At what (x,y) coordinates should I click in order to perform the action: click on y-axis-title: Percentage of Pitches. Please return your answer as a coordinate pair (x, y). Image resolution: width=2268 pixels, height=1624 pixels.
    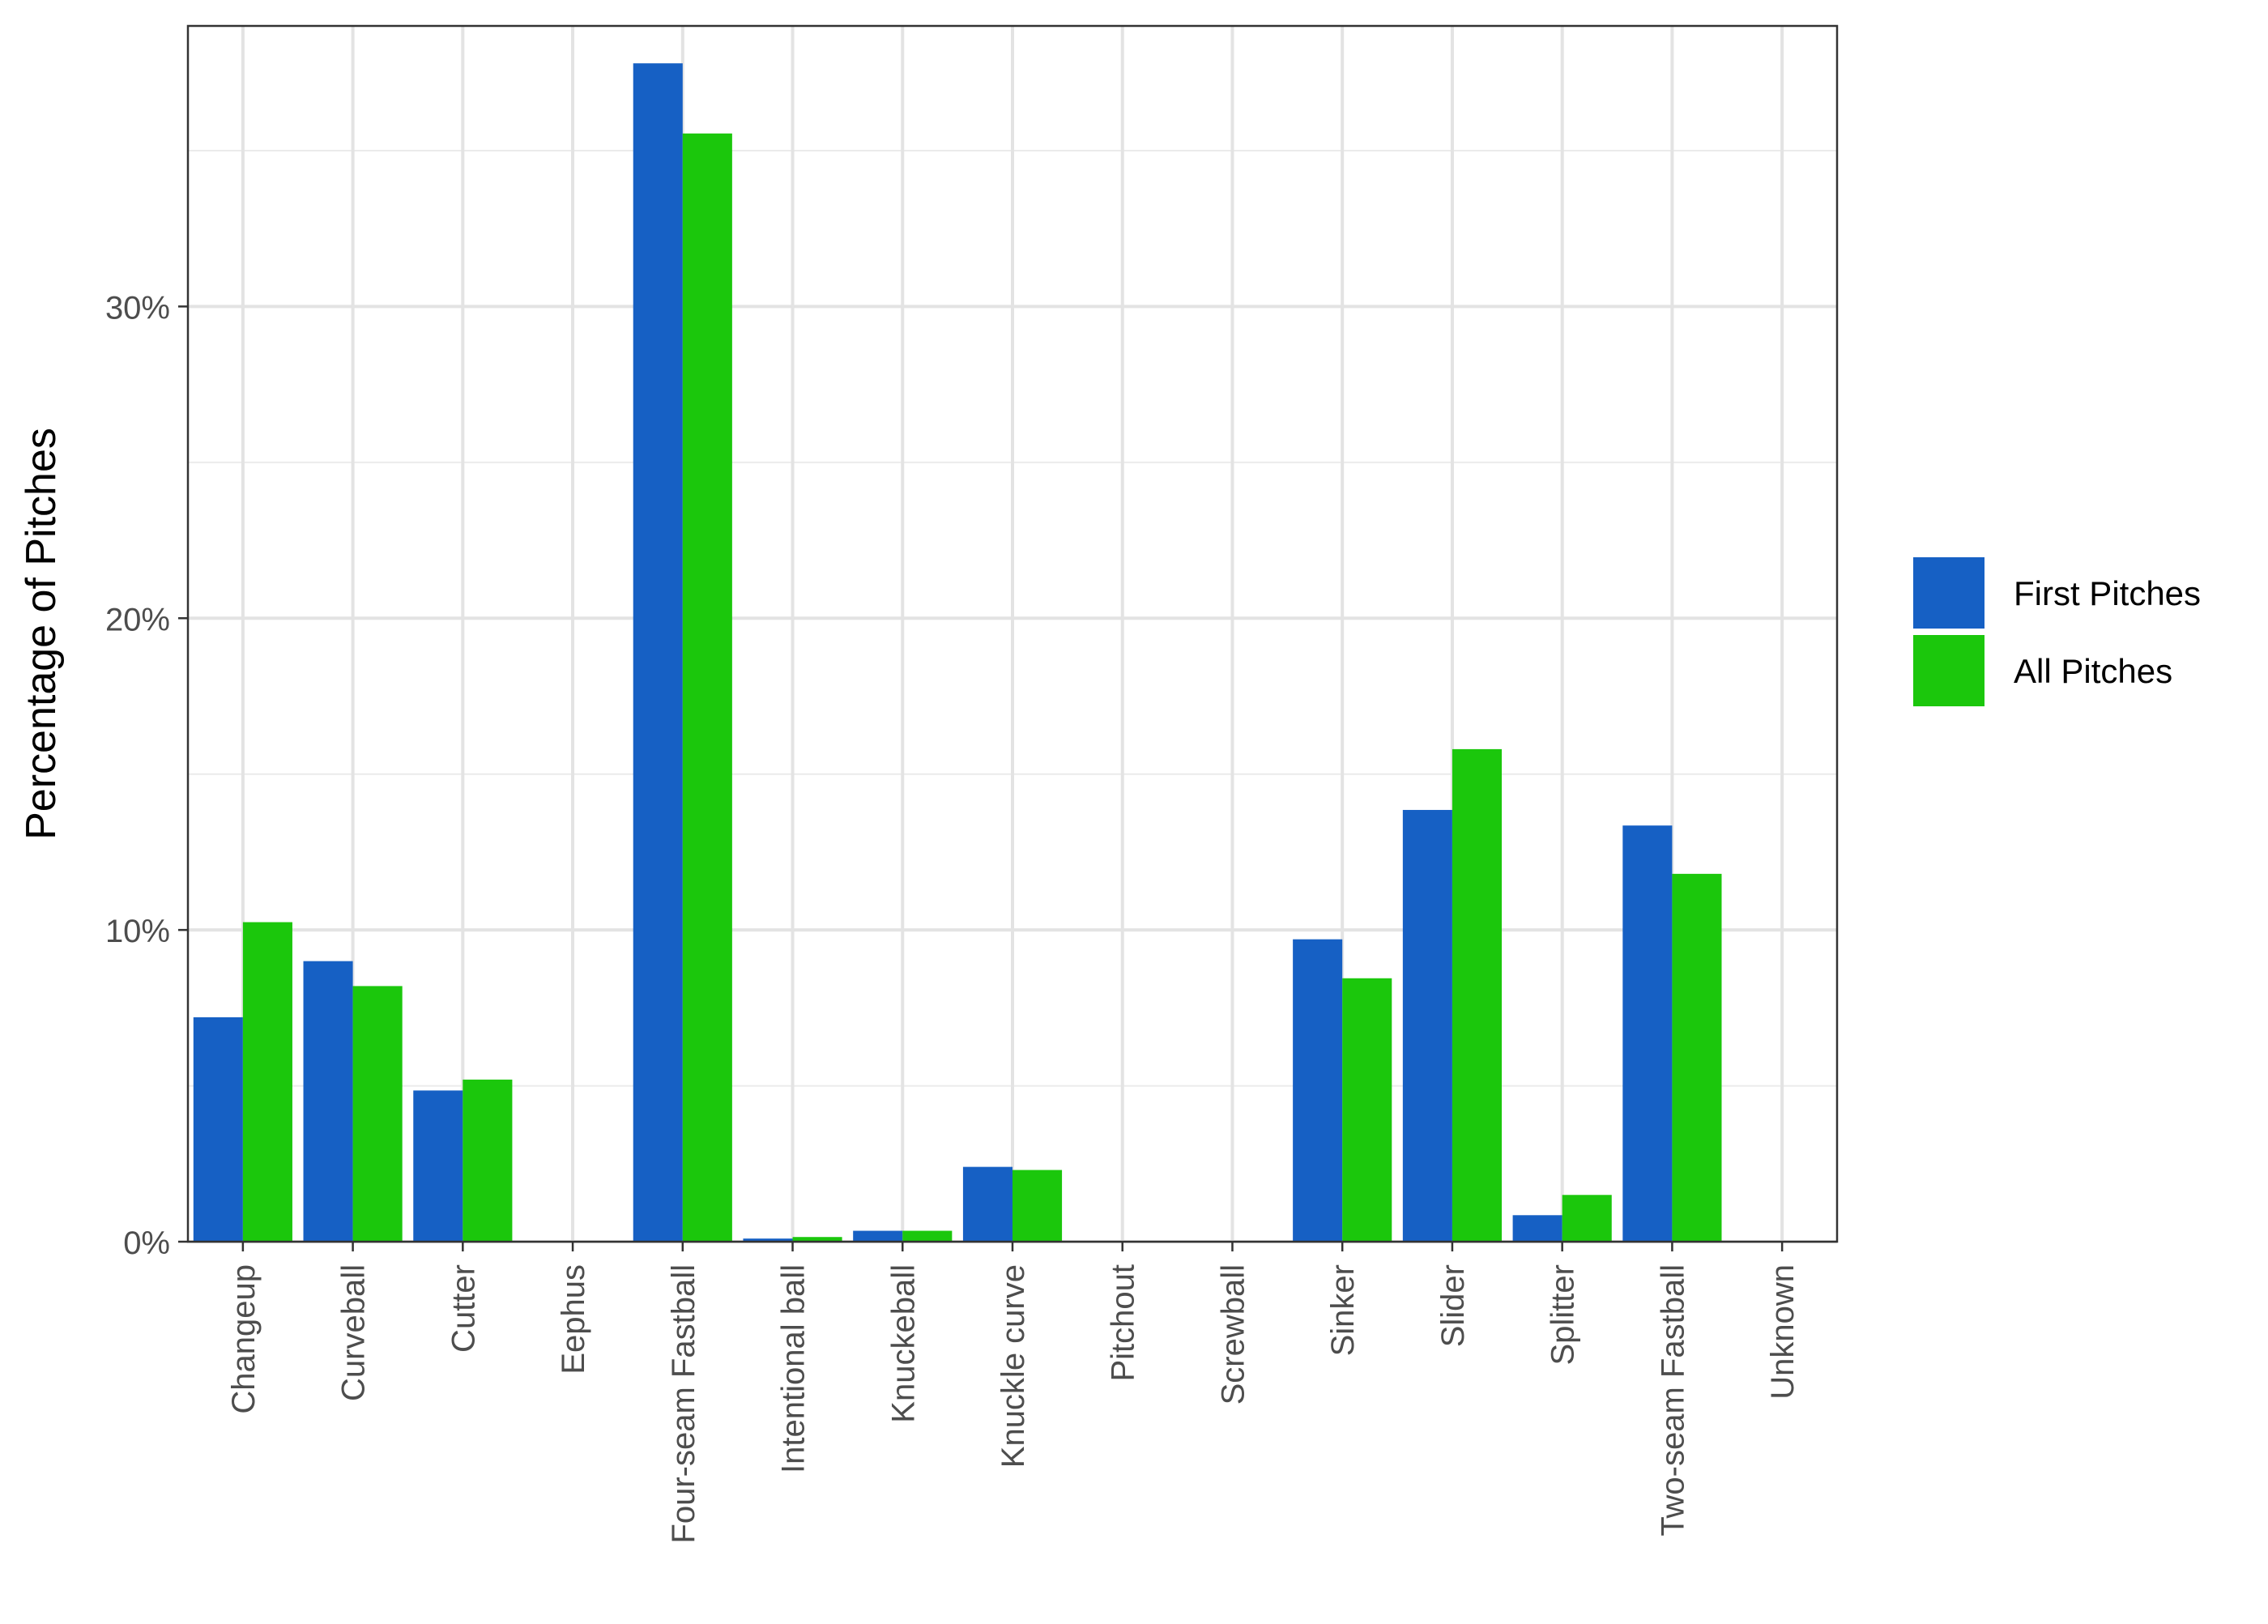
    Looking at the image, I should click on (41, 634).